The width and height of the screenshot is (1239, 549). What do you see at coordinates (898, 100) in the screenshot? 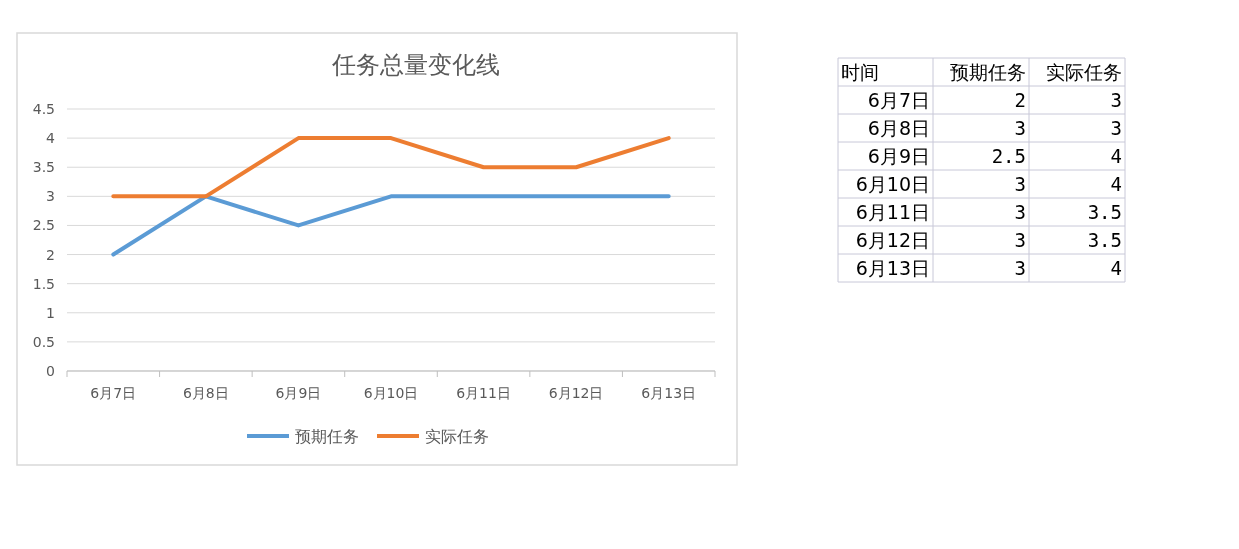
I see `category-label: 6月7日` at bounding box center [898, 100].